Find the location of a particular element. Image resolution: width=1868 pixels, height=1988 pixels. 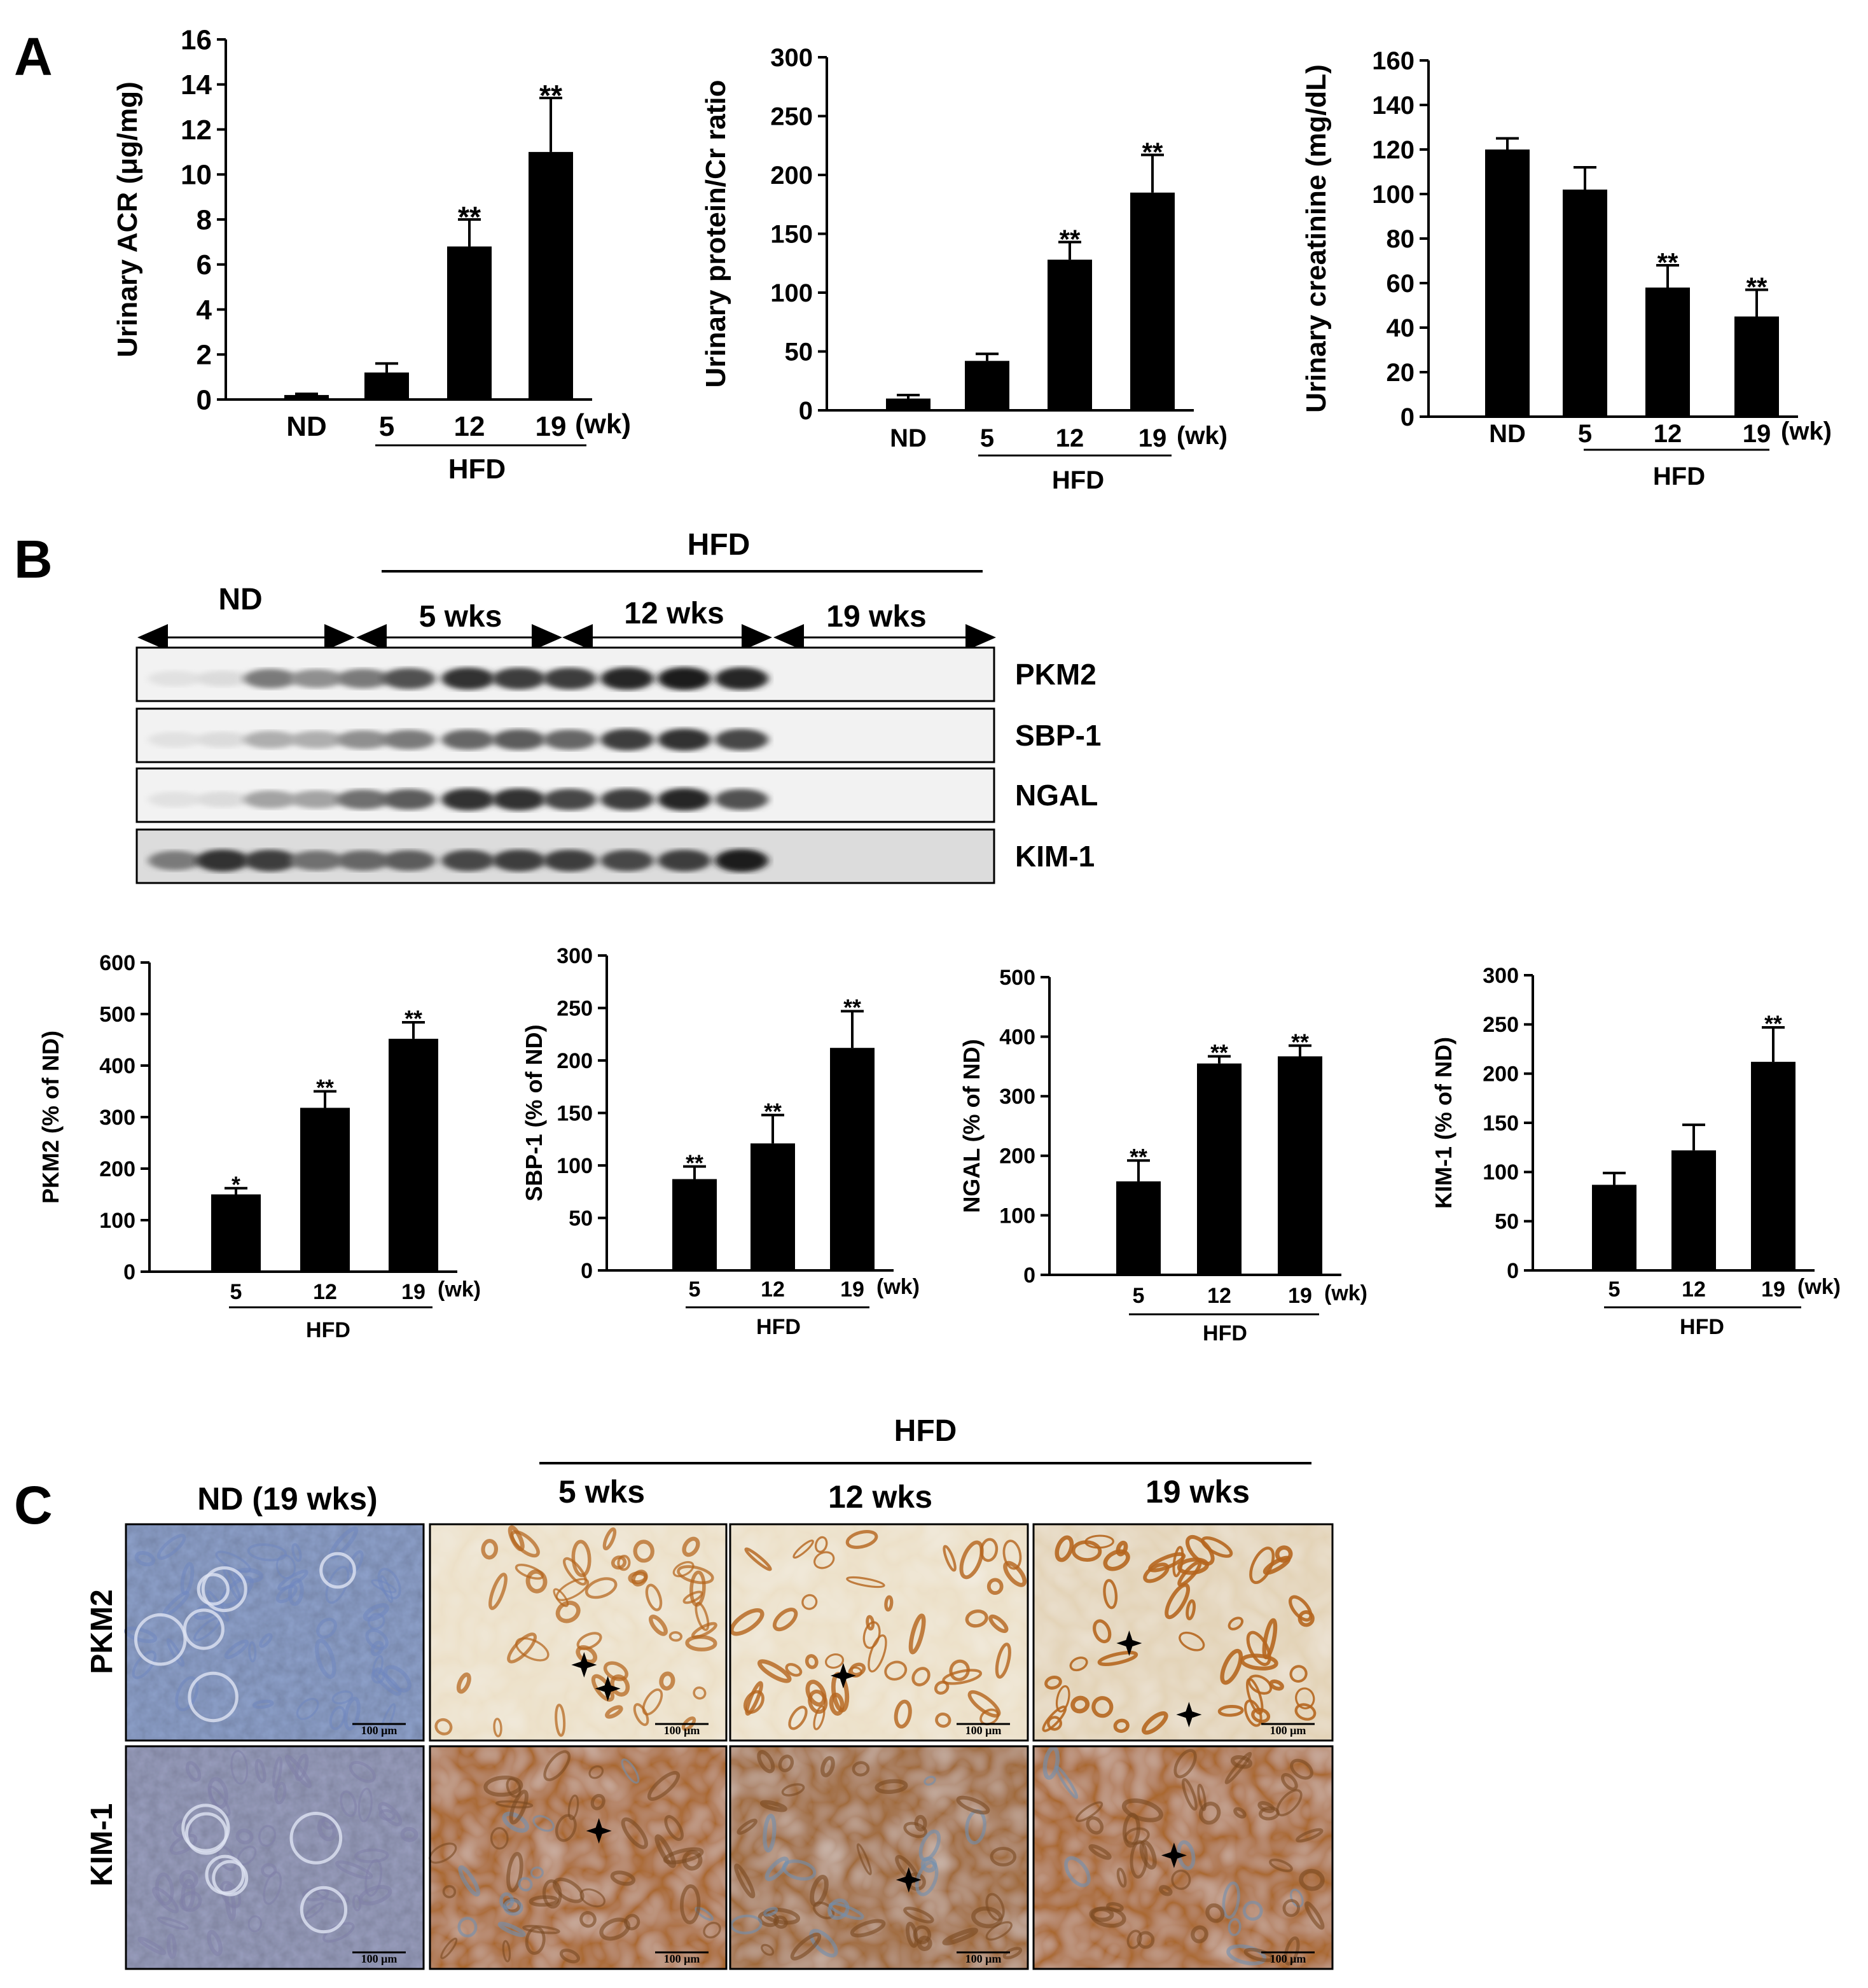

image-frame is located at coordinates (578, 1857).